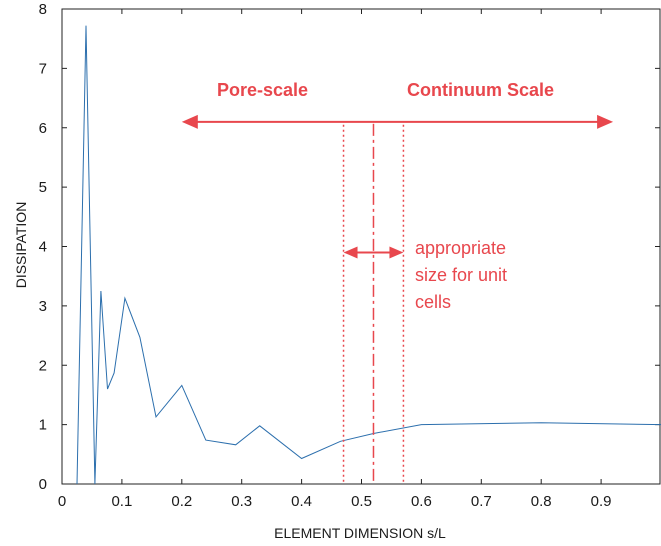  Describe the element at coordinates (481, 501) in the screenshot. I see `x-tick-label: 0.7` at that location.